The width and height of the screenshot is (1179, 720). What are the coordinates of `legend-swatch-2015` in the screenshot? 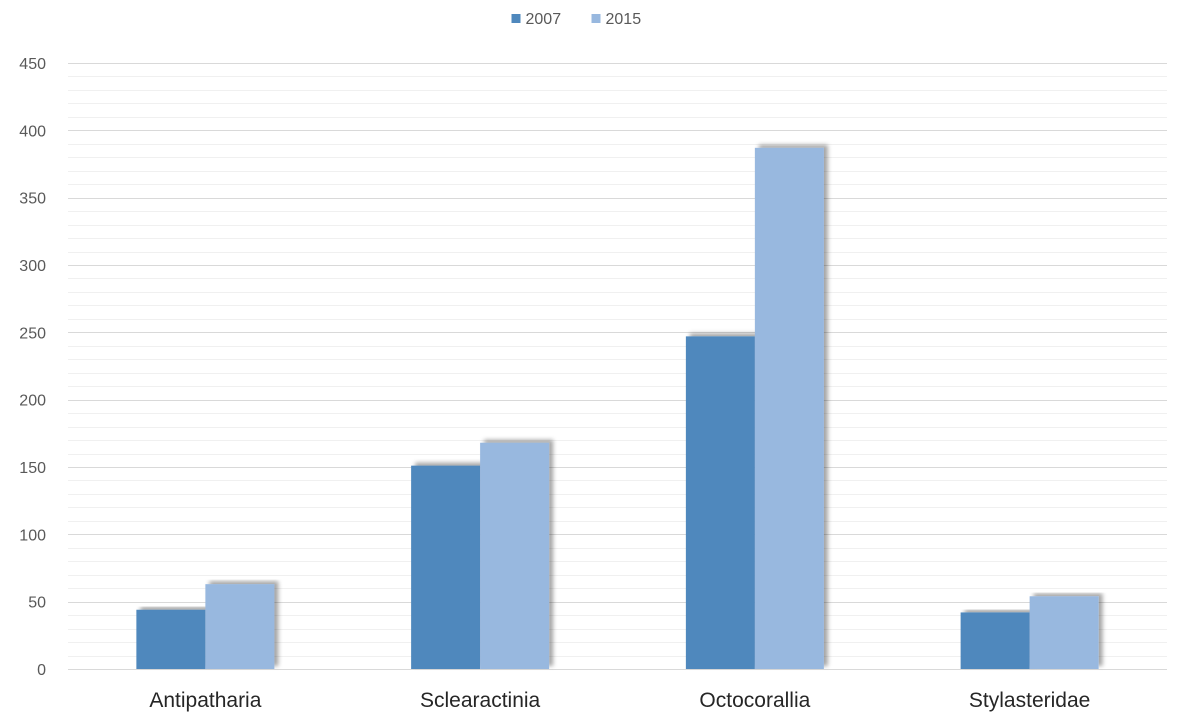 It's located at (596, 18).